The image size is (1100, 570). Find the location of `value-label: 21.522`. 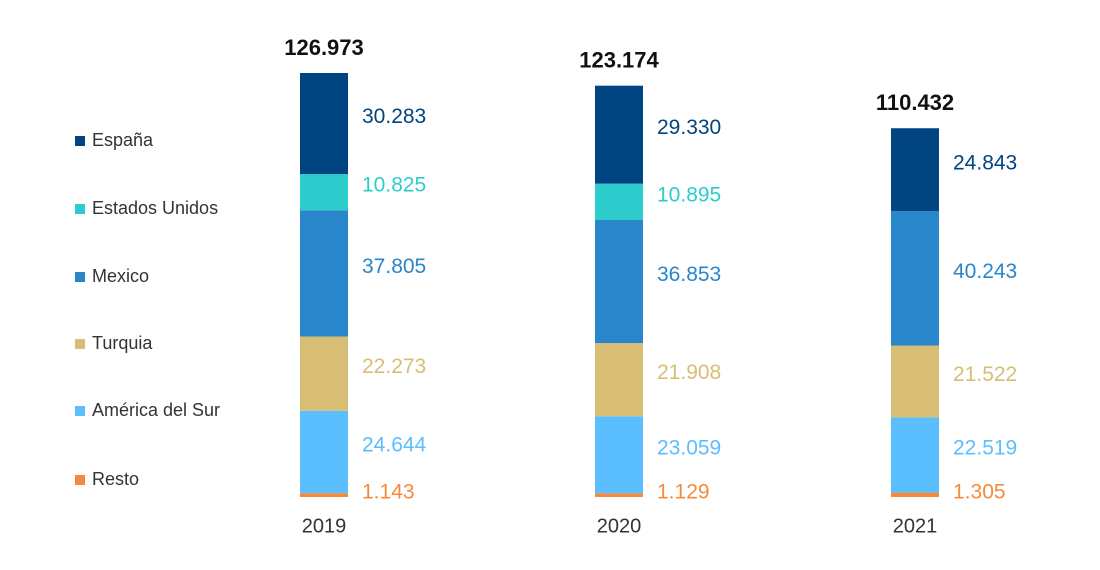

value-label: 21.522 is located at coordinates (985, 374).